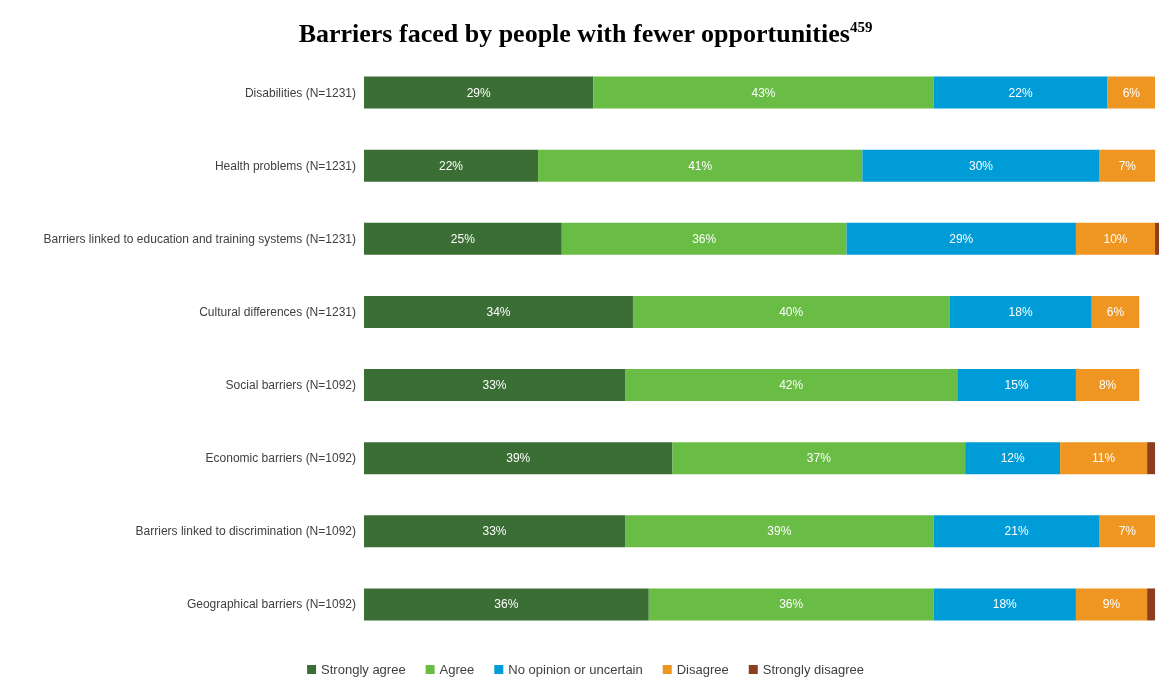  I want to click on data-label: 15%, so click(1016, 385).